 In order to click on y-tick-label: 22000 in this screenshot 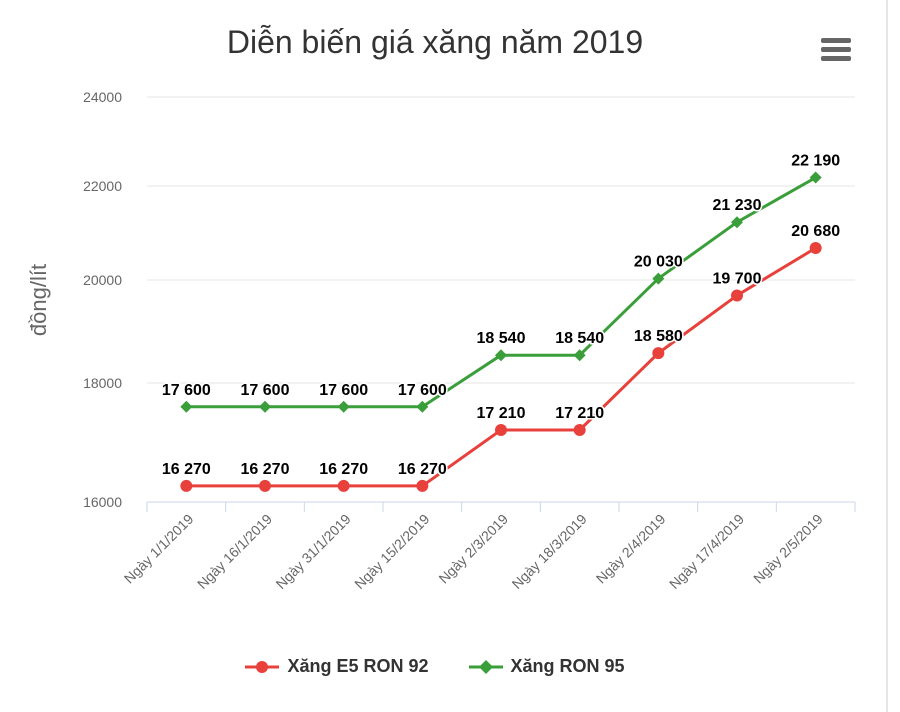, I will do `click(102, 186)`.